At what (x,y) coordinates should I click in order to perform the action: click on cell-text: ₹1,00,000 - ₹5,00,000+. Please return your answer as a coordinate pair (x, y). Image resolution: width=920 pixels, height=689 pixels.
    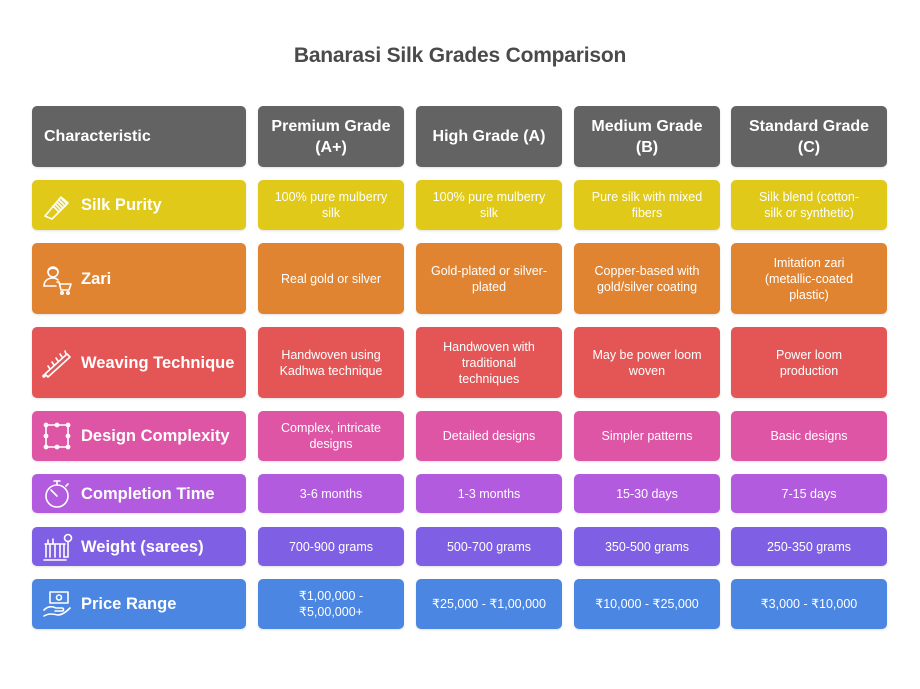
    Looking at the image, I should click on (331, 604).